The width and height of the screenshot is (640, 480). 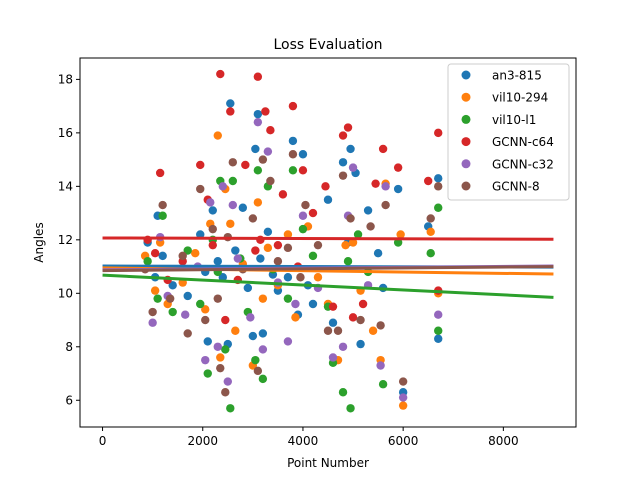 I want to click on legend-marker-vil10-l1, so click(x=466, y=119).